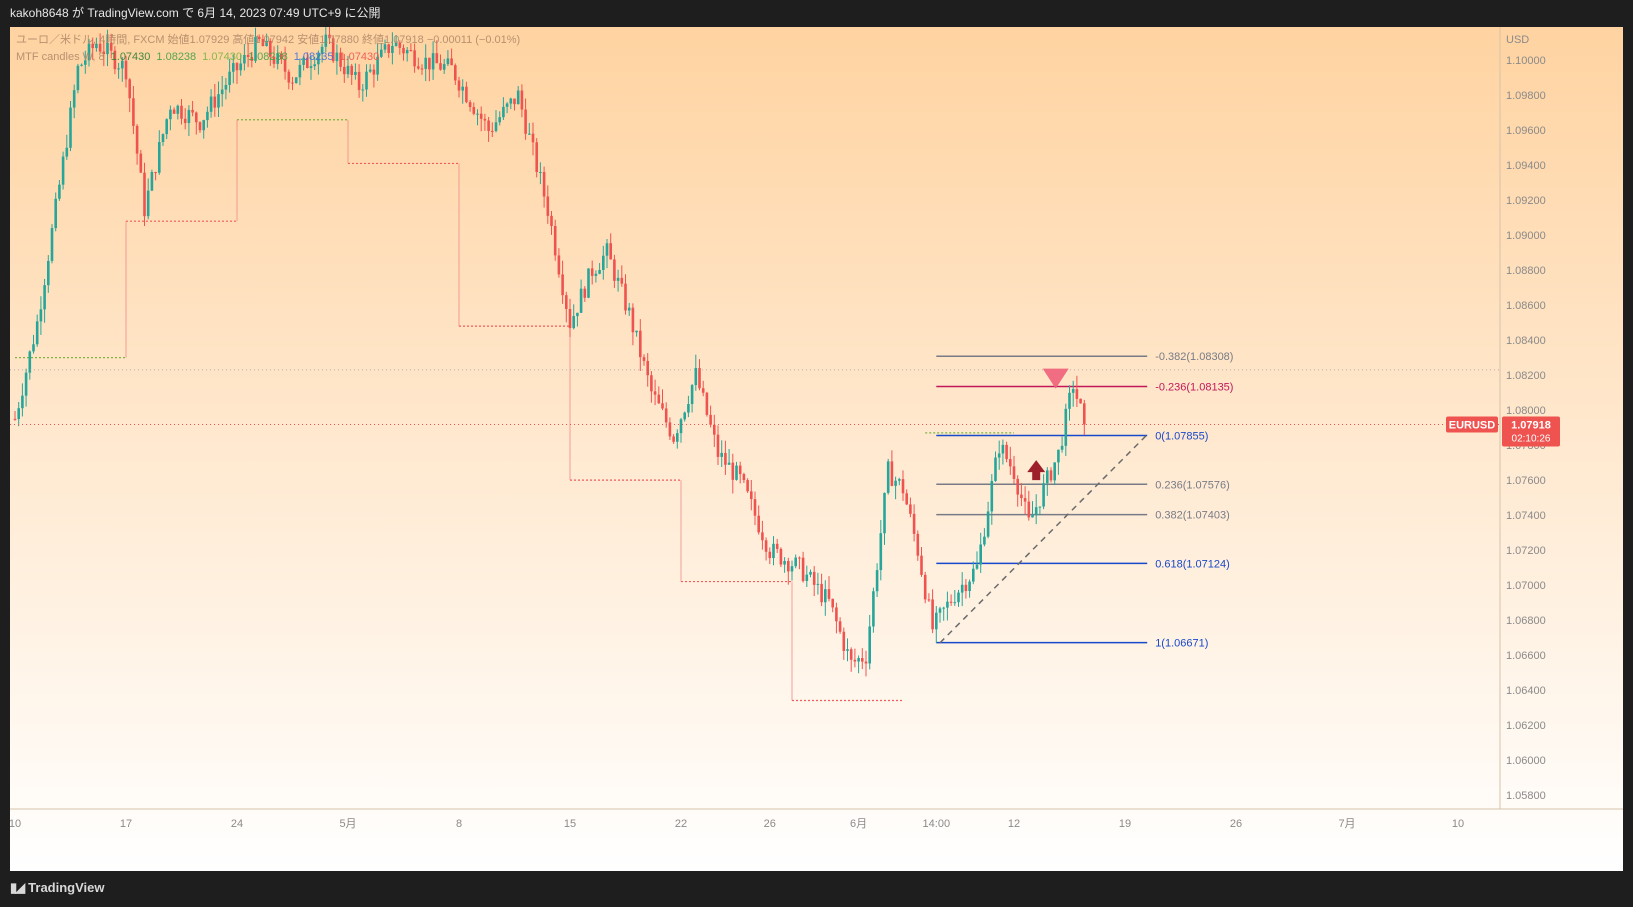 This screenshot has width=1633, height=907. What do you see at coordinates (126, 824) in the screenshot?
I see `time-tick-label: 17` at bounding box center [126, 824].